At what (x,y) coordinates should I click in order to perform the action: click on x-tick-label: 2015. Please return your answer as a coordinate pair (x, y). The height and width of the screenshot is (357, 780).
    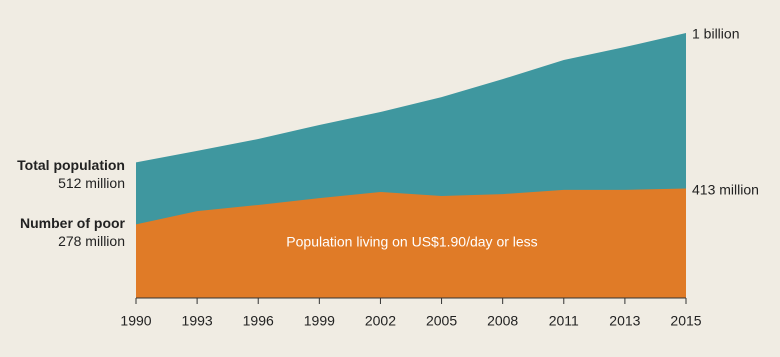
    Looking at the image, I should click on (685, 321).